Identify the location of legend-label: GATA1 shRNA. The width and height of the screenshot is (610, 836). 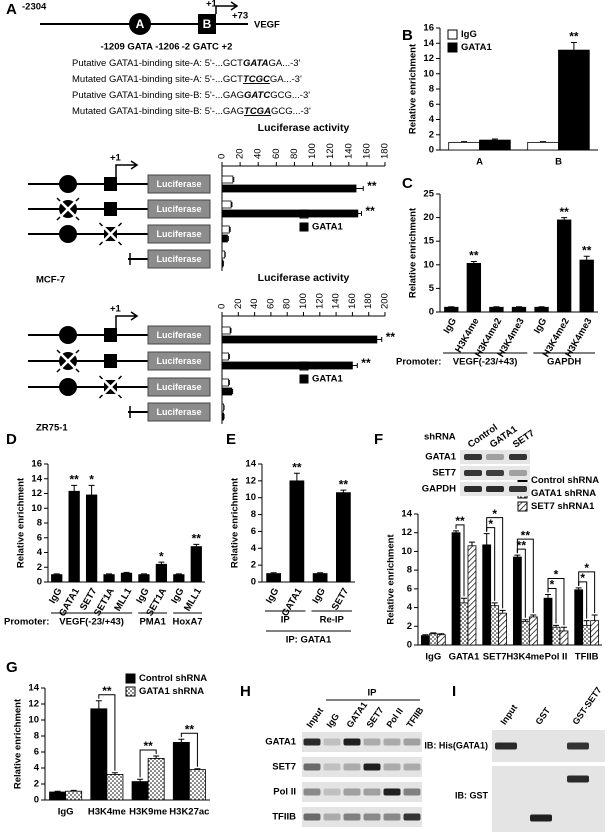
(563, 493).